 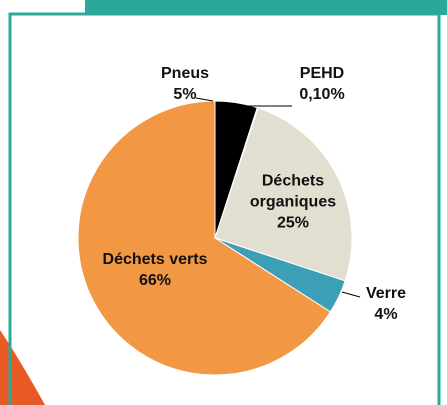 What do you see at coordinates (185, 84) in the screenshot?
I see `slice-label: Pneus 5%` at bounding box center [185, 84].